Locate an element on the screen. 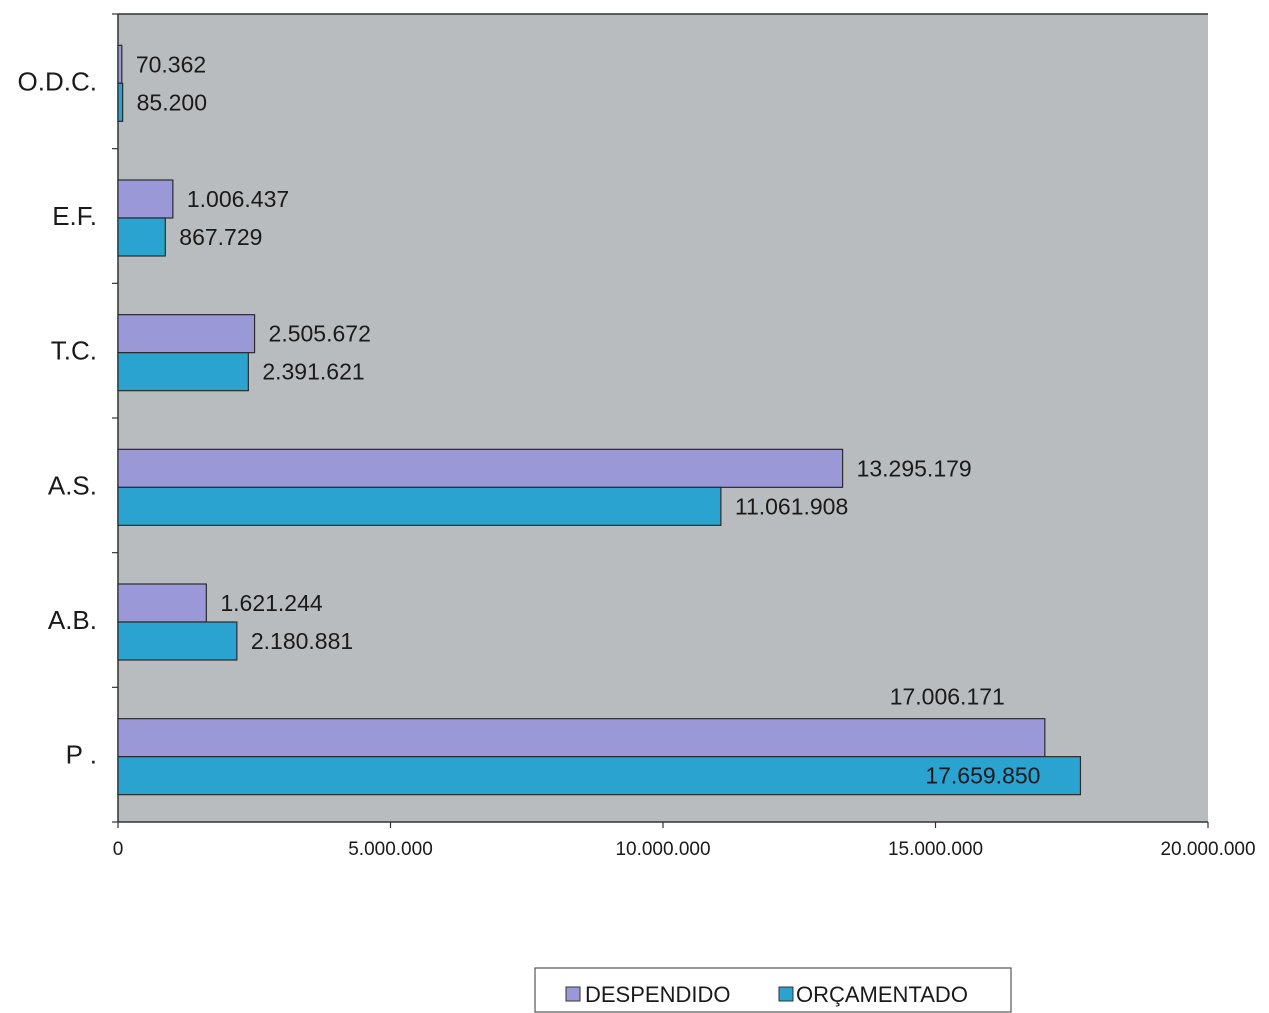 The image size is (1269, 1013). data-label-despendido-t-c: 2.505.672 is located at coordinates (320, 334).